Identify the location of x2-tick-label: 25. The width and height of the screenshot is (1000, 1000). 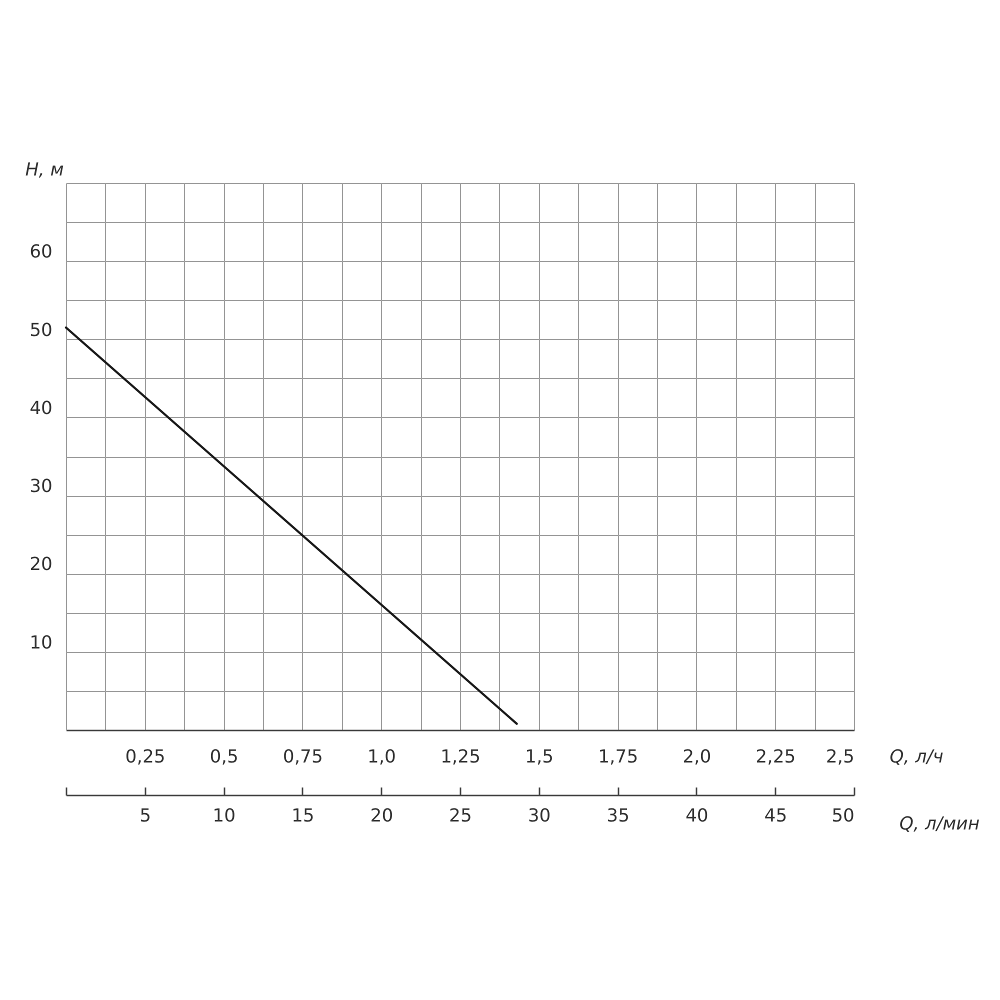
(460, 816).